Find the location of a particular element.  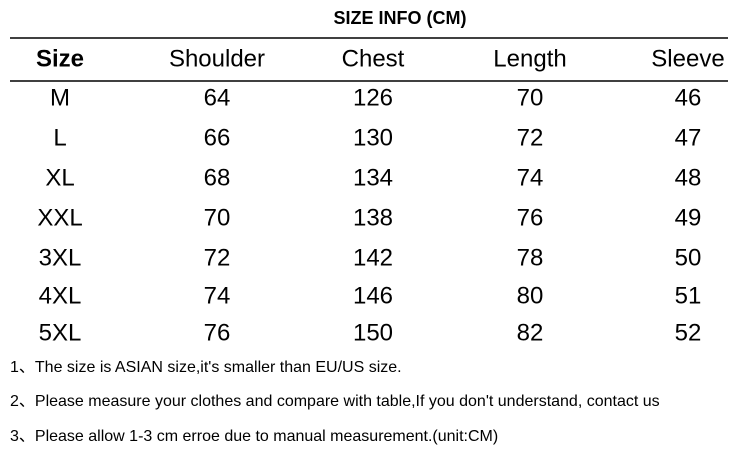

measure-cell: 51 is located at coordinates (688, 295).